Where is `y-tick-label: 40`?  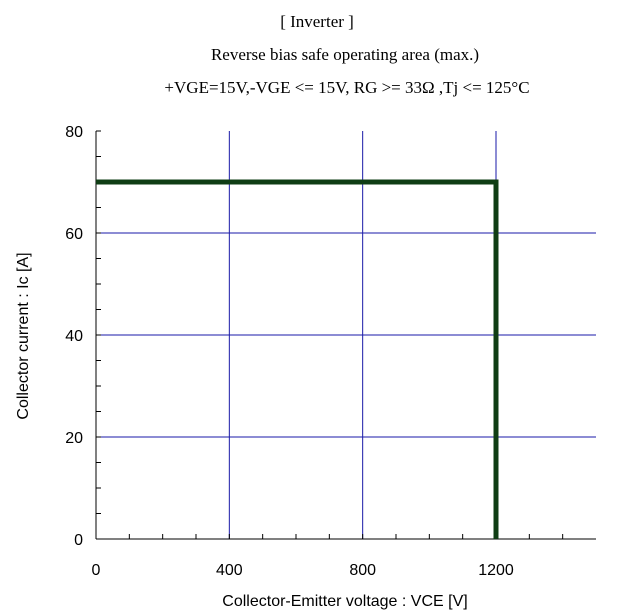
y-tick-label: 40 is located at coordinates (74, 336).